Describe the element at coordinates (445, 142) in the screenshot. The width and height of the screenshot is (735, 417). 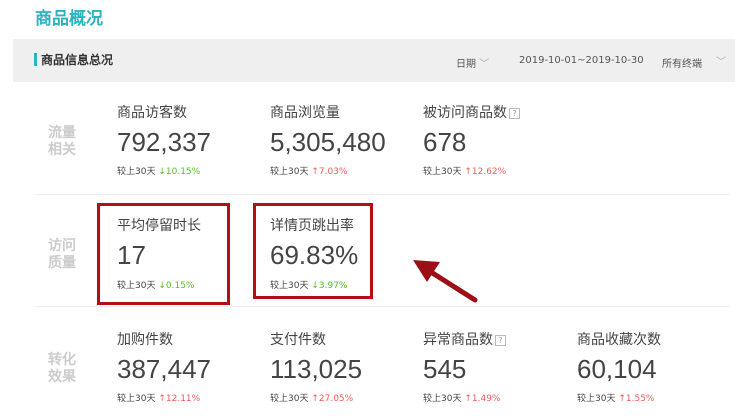
I see `metric-value: 678` at that location.